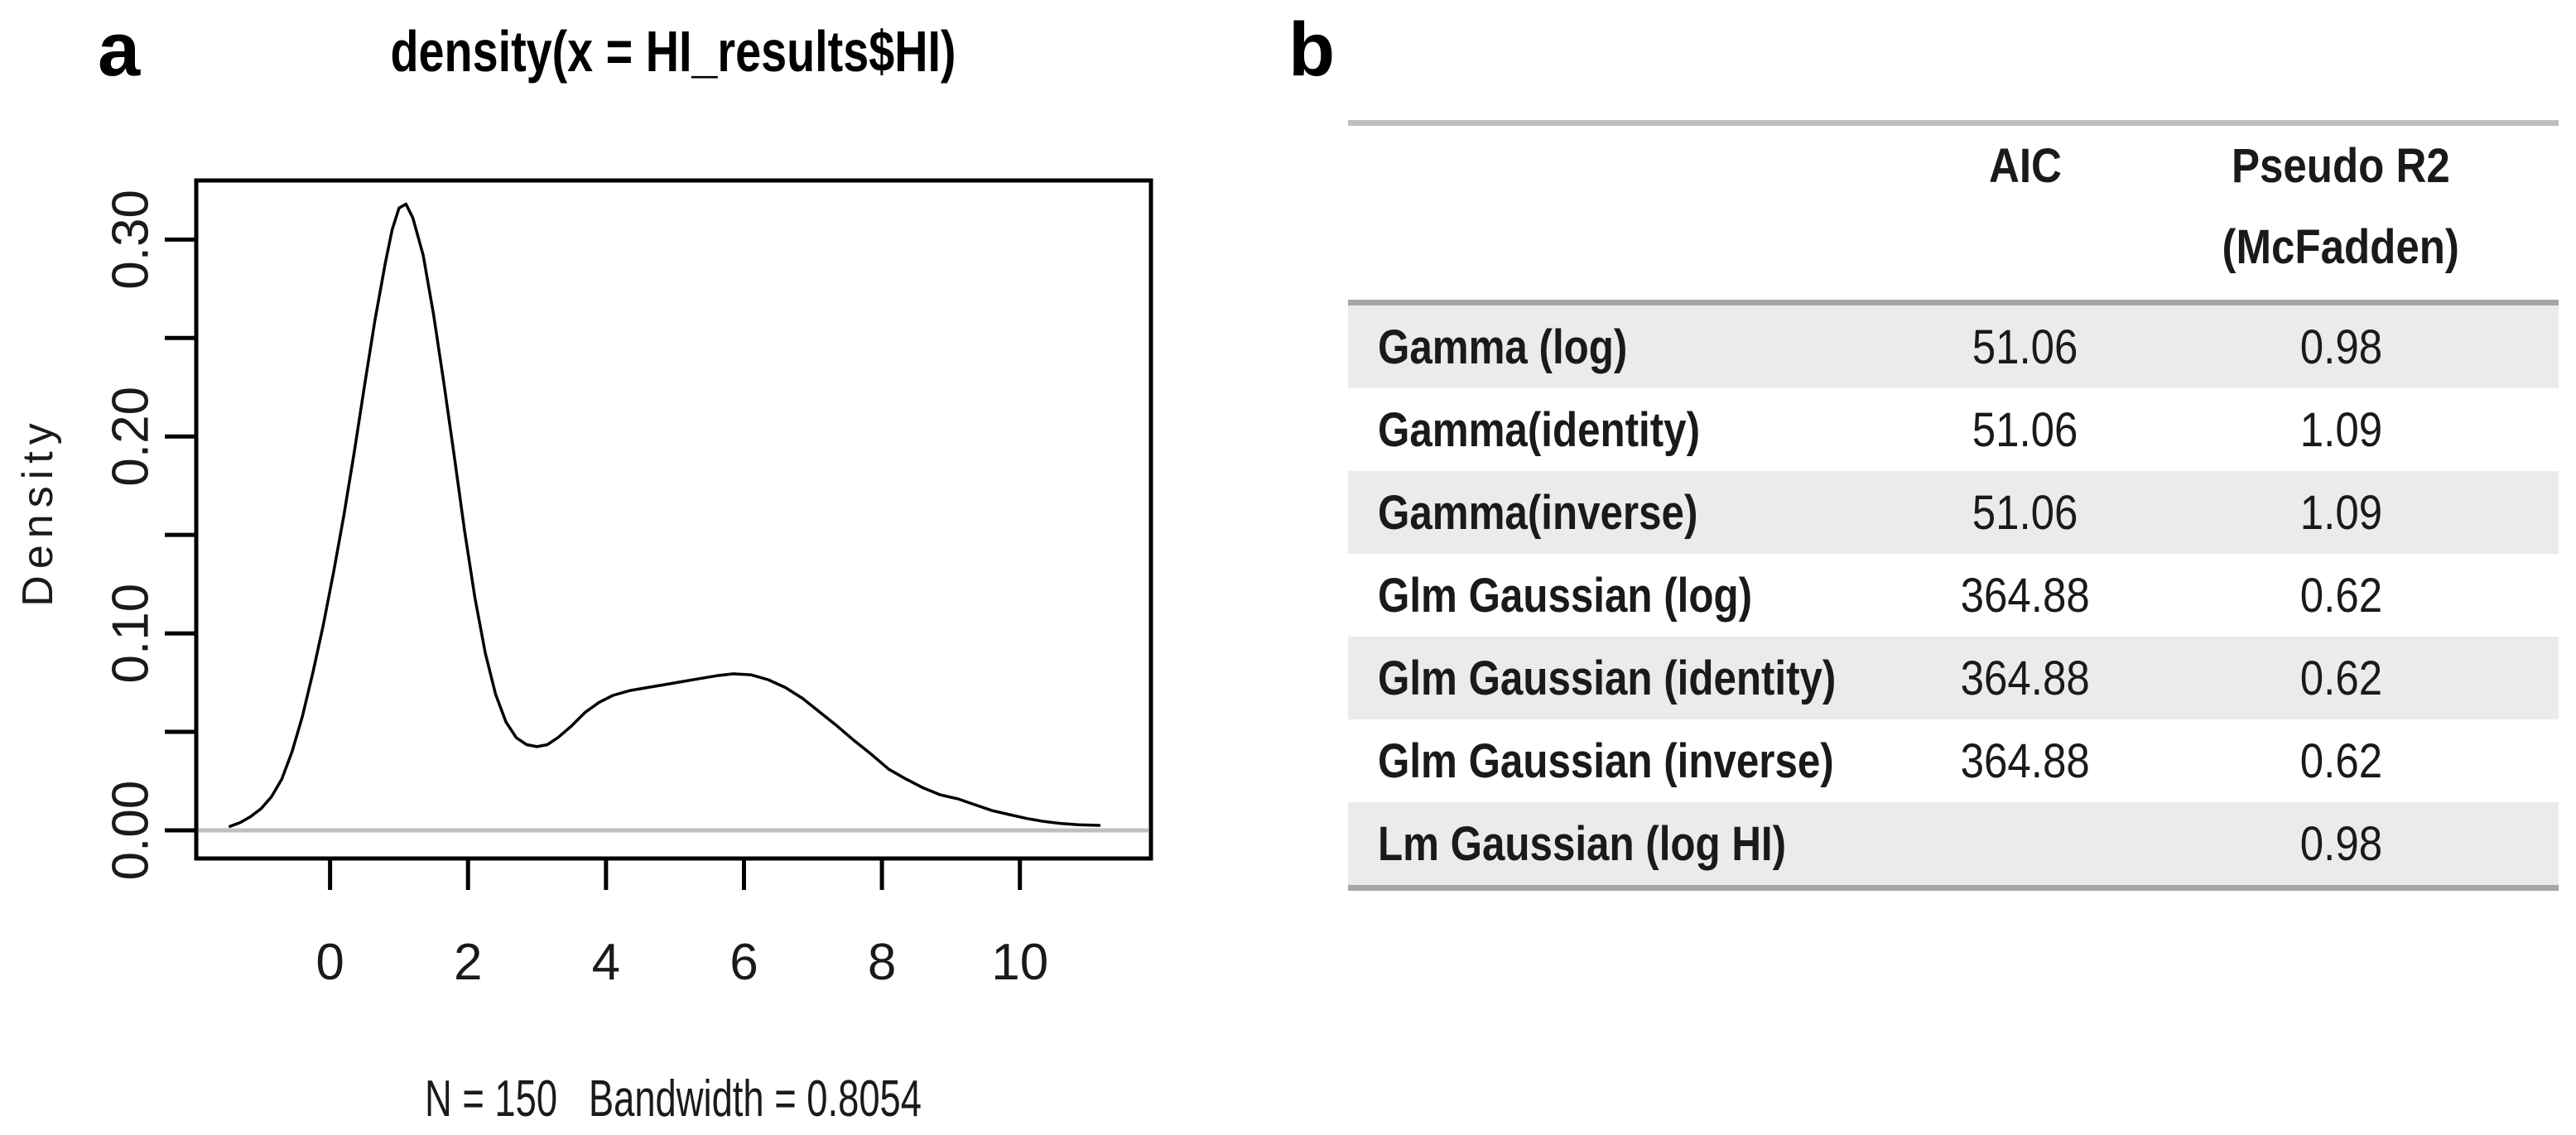 The width and height of the screenshot is (2576, 1135). What do you see at coordinates (1953, 678) in the screenshot?
I see `table-row: Glm Gaussian (identity) 364.88 0.62` at bounding box center [1953, 678].